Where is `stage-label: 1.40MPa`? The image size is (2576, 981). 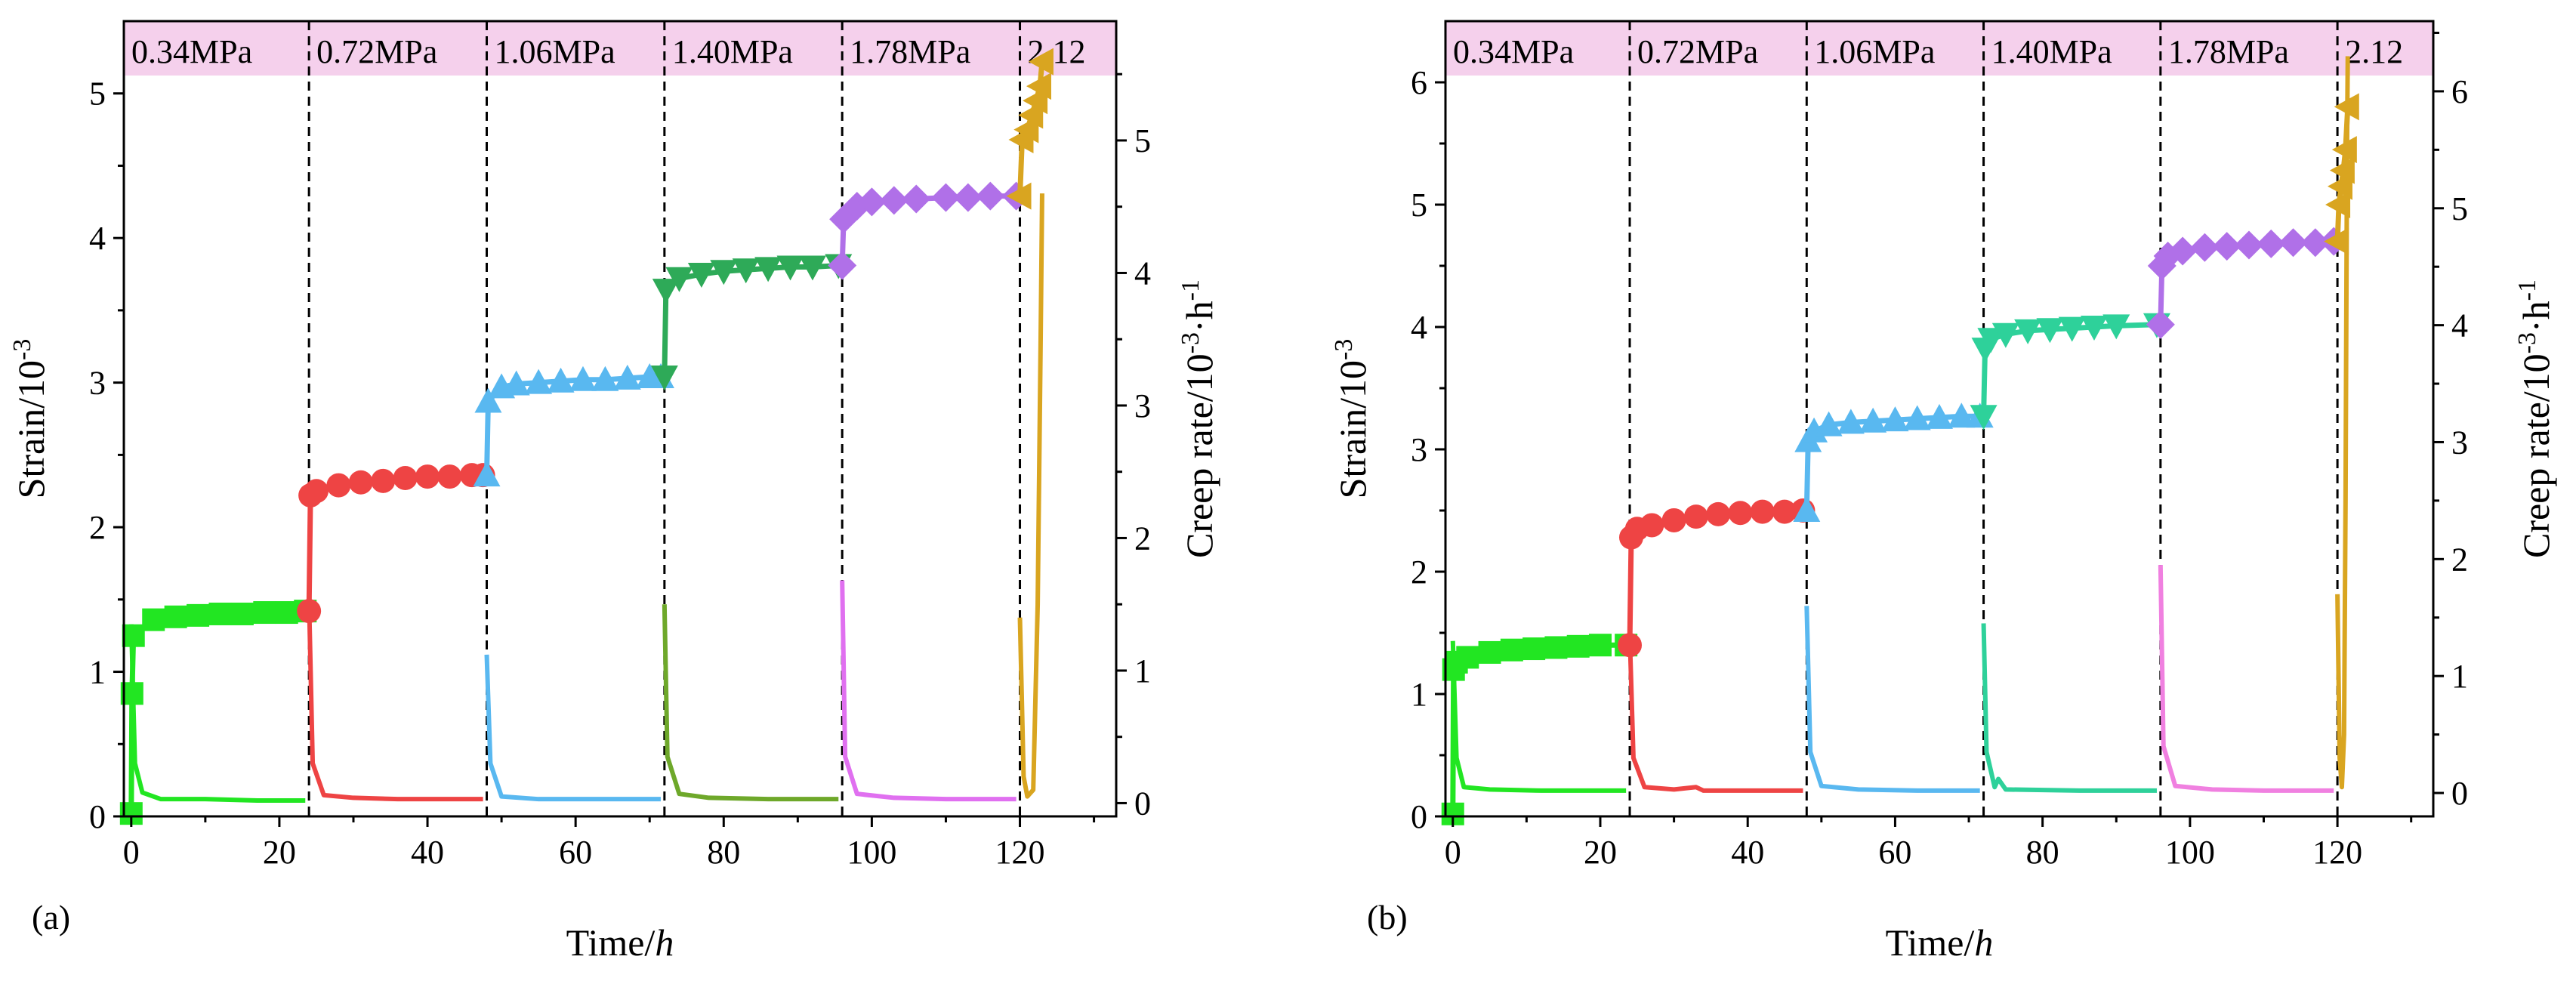
stage-label: 1.40MPa is located at coordinates (732, 51).